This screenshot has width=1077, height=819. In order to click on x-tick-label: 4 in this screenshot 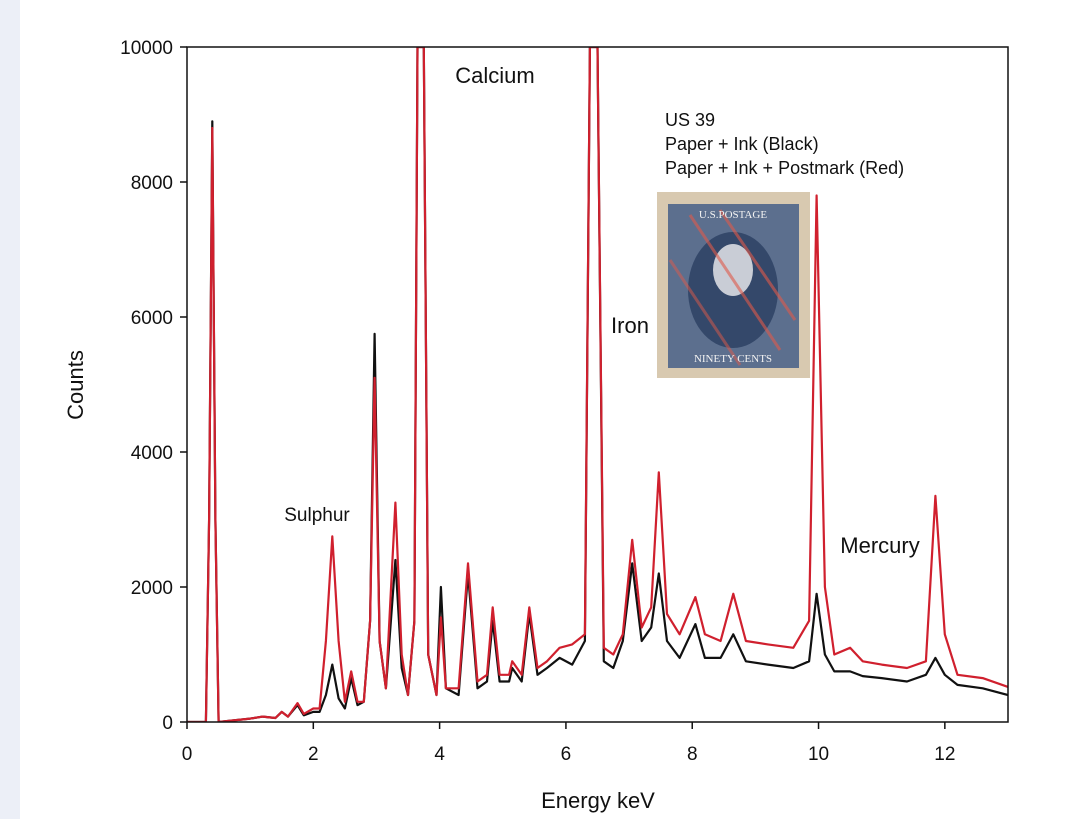, I will do `click(439, 754)`.